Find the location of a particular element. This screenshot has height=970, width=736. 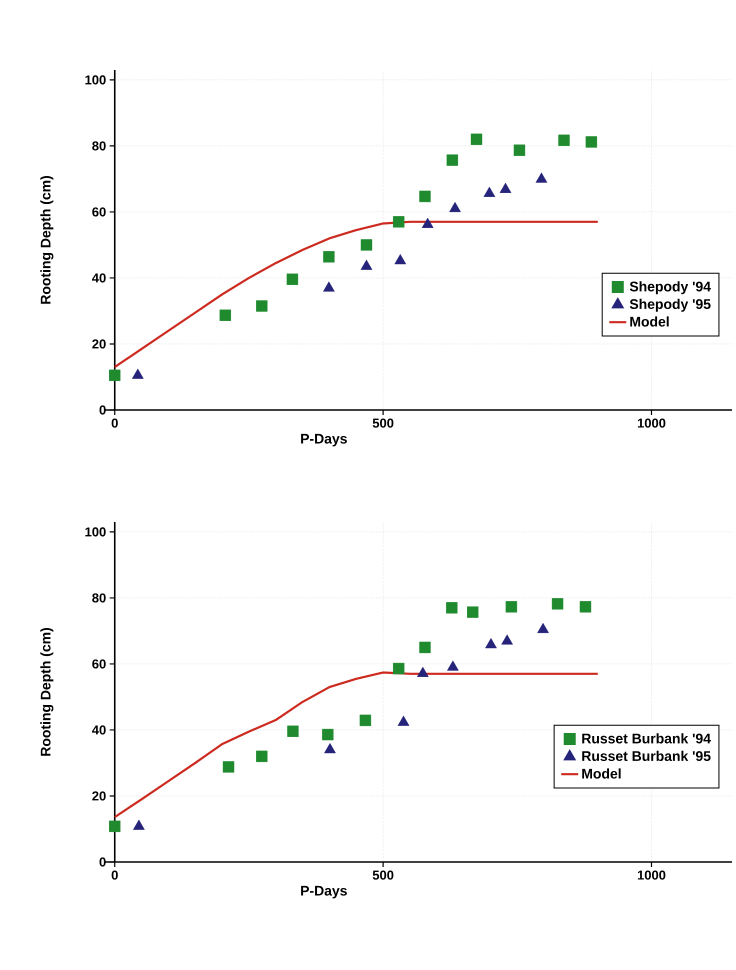

legend-label: Russet Burbank '94 is located at coordinates (646, 738).